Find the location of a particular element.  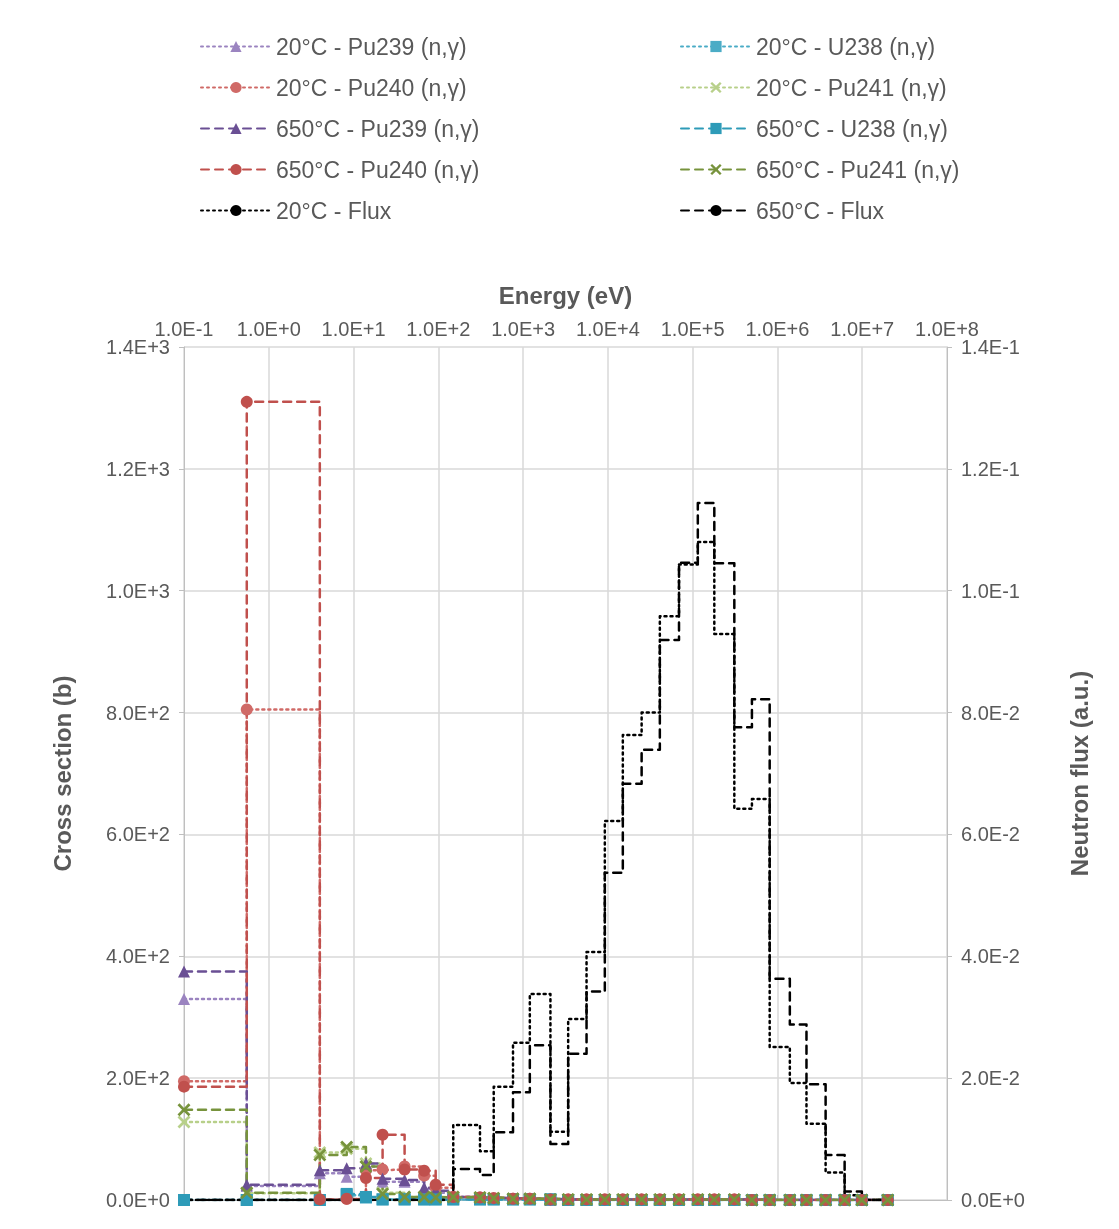

y2-tick-label: 6.0E-2 is located at coordinates (990, 834).